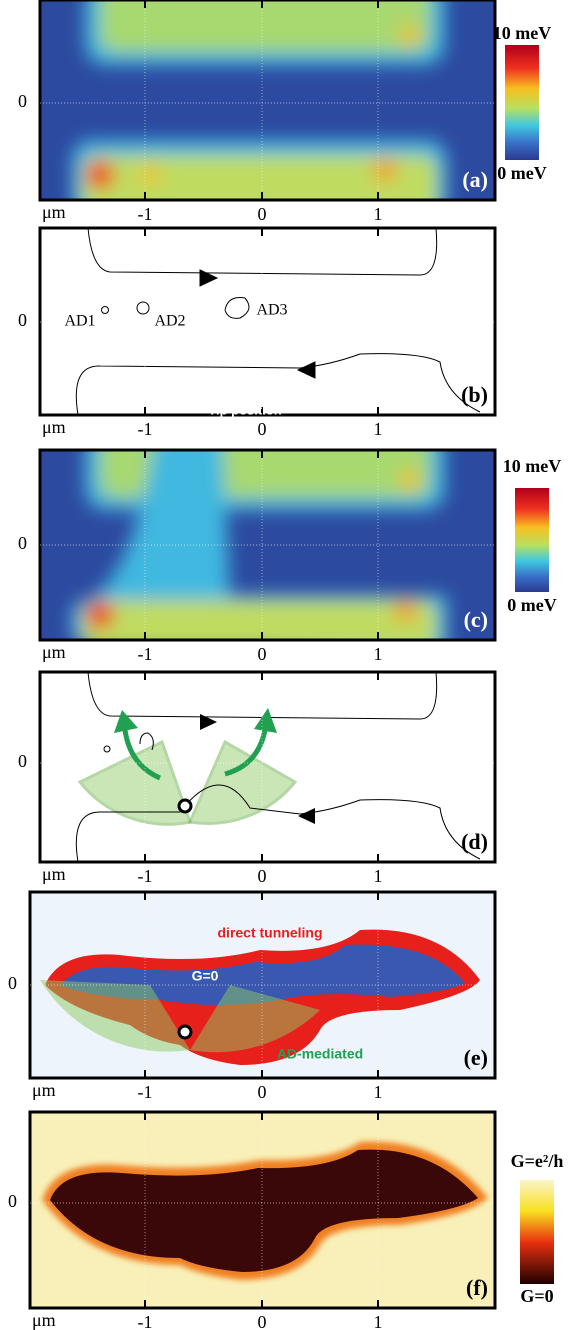 This screenshot has width=585, height=1330. I want to click on panel-label: (b), so click(474, 394).